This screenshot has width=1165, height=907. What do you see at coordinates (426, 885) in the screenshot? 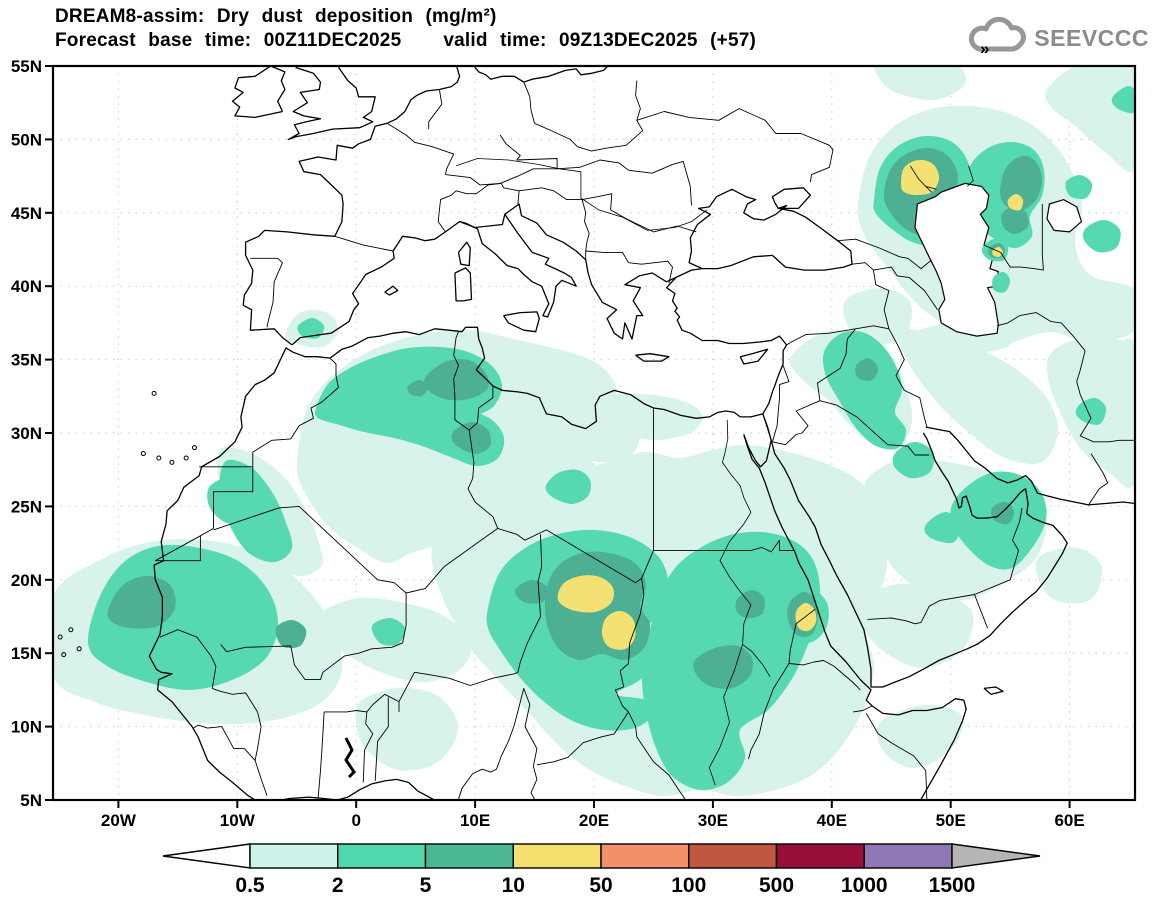
I see `colorbar-label: 5` at bounding box center [426, 885].